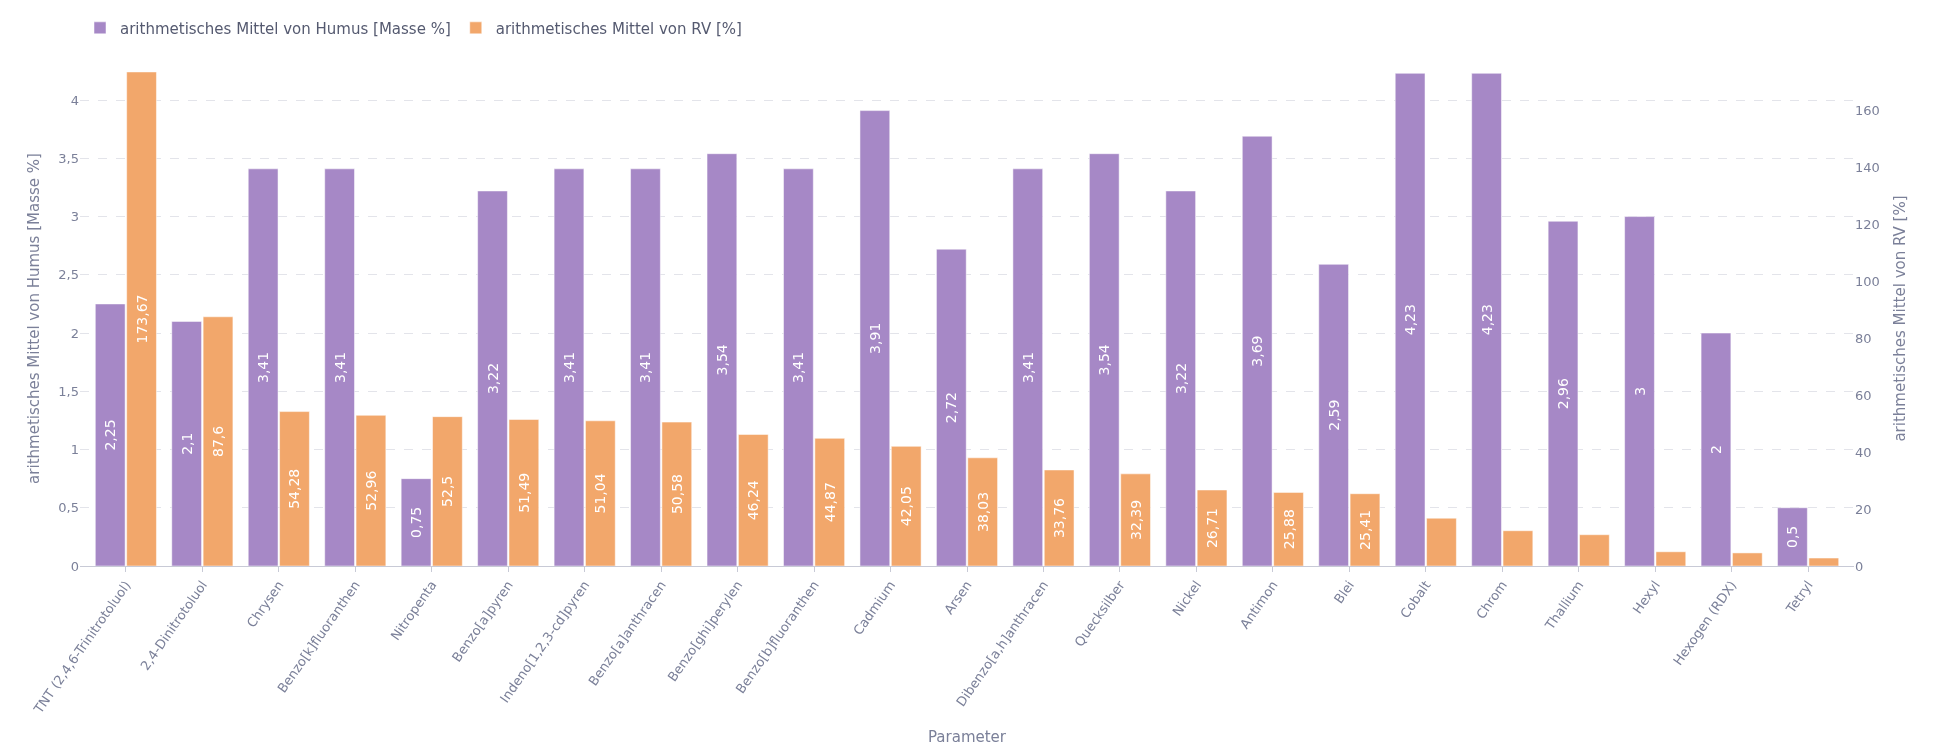  What do you see at coordinates (1639, 391) in the screenshot?
I see `data-label: 3` at bounding box center [1639, 391].